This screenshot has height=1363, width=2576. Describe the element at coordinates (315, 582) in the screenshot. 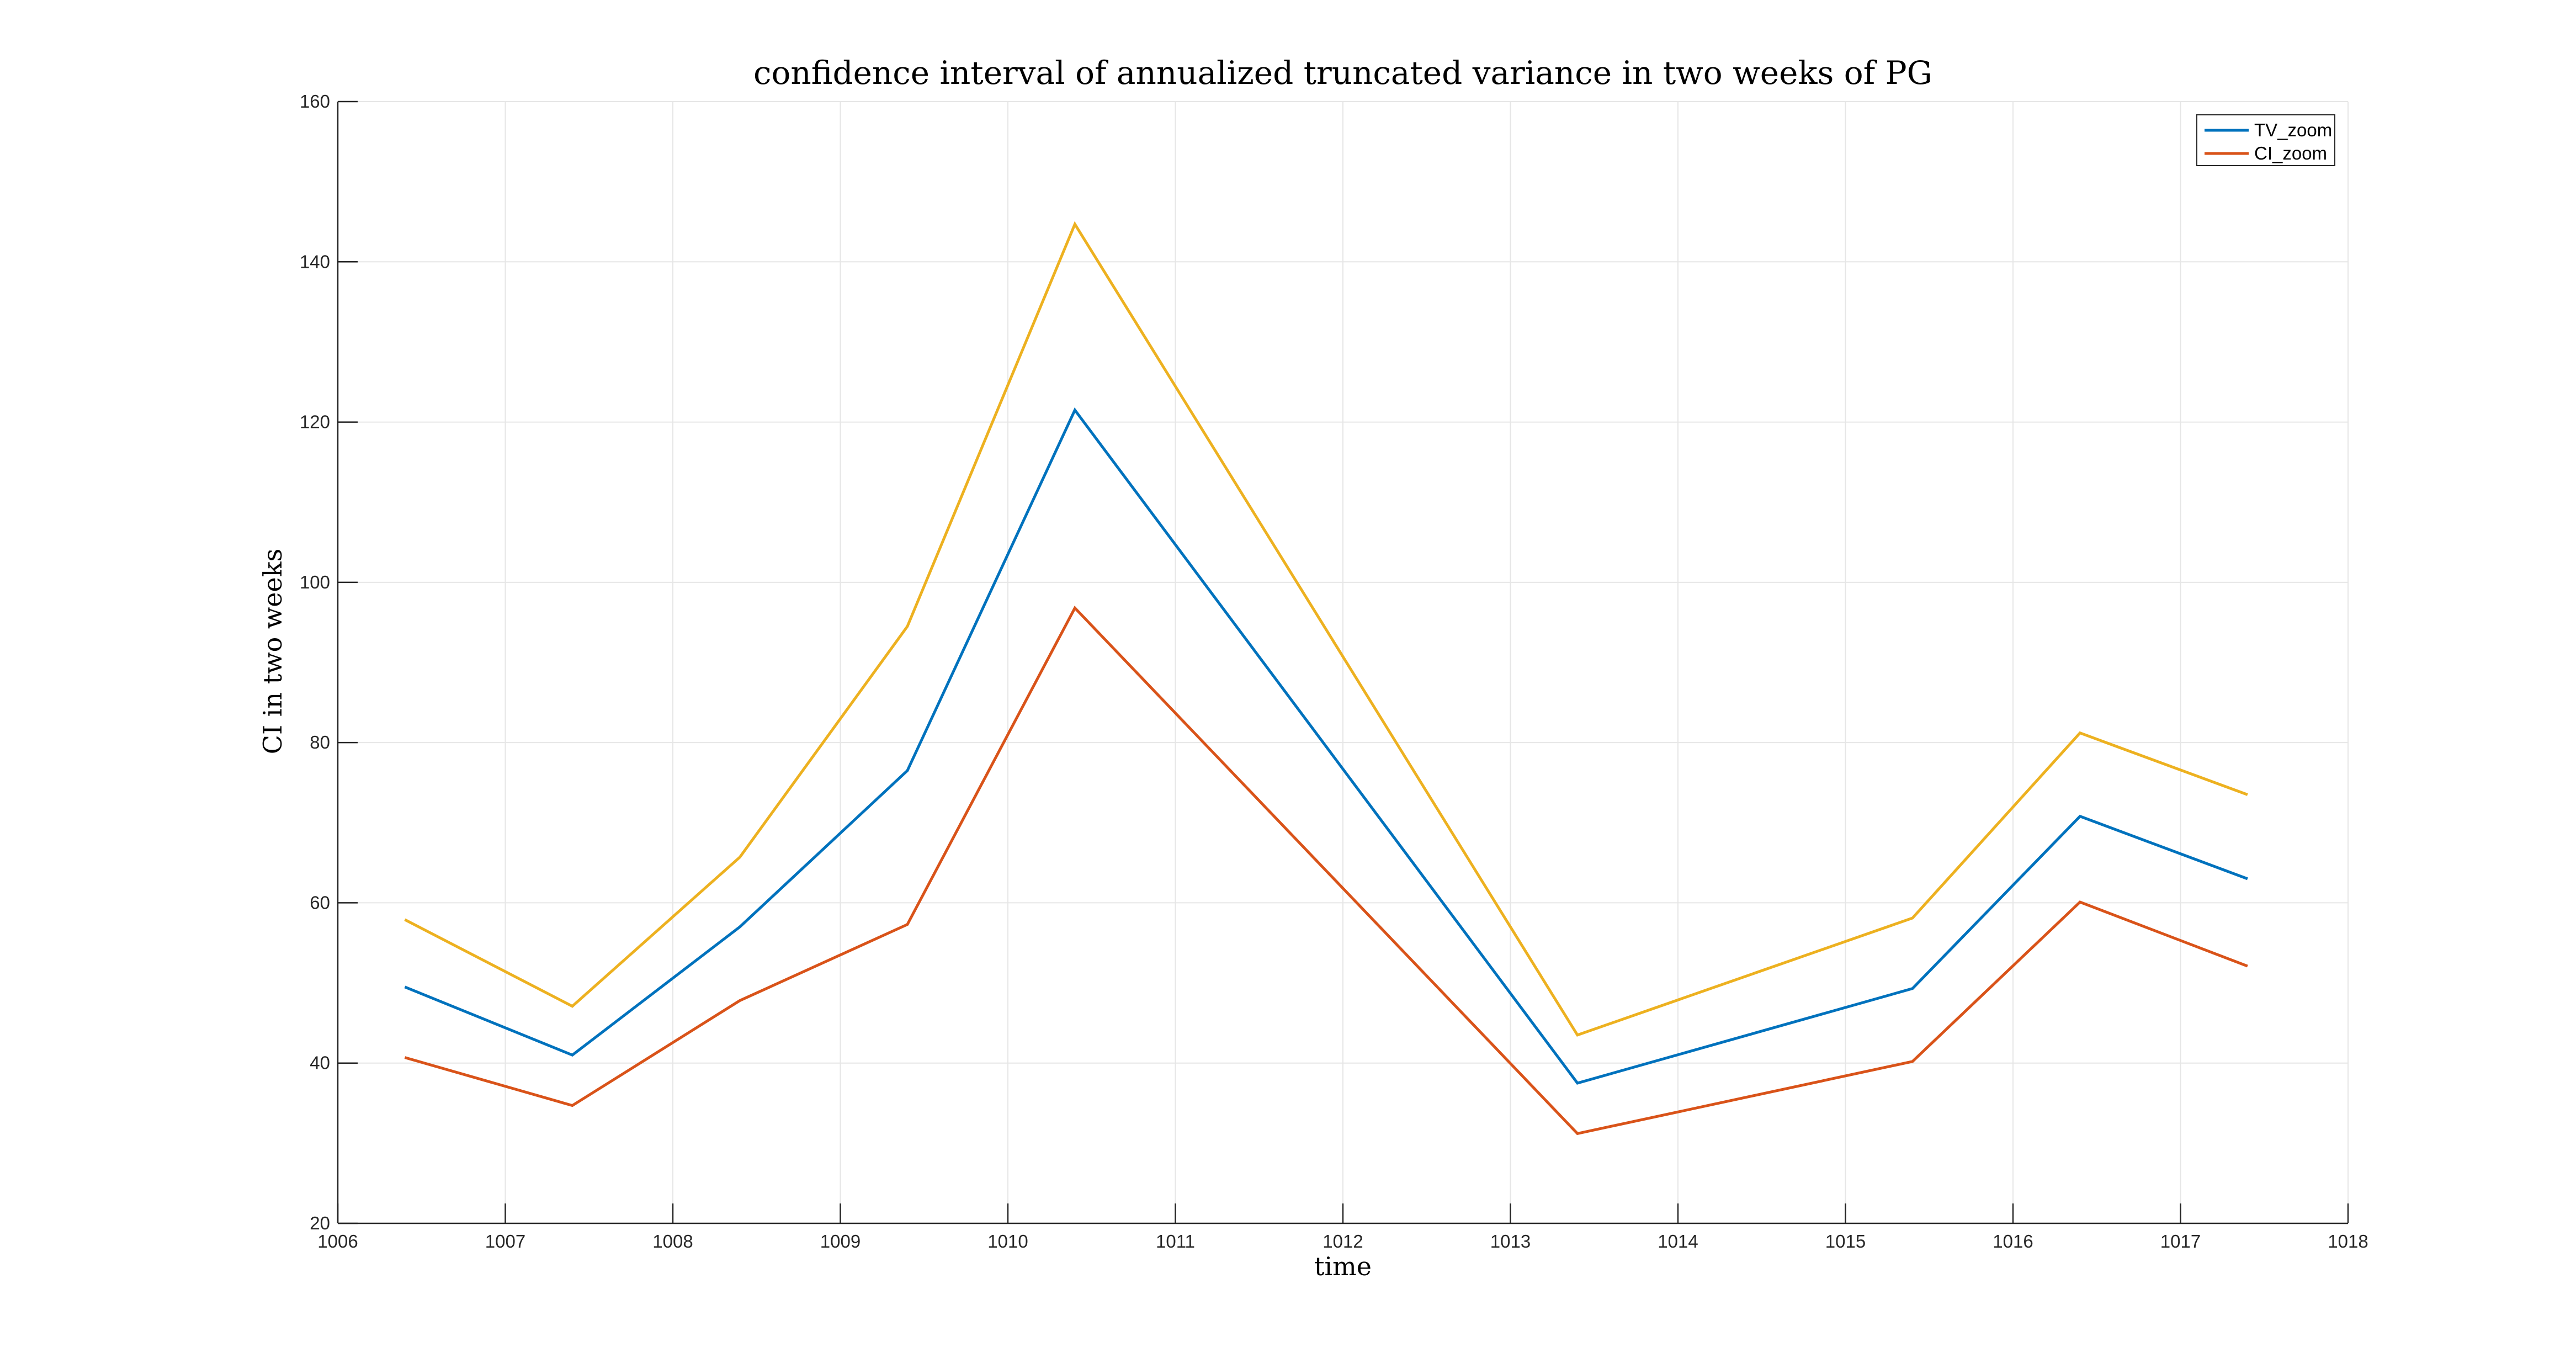

I see `y-tick-label: 100` at that location.